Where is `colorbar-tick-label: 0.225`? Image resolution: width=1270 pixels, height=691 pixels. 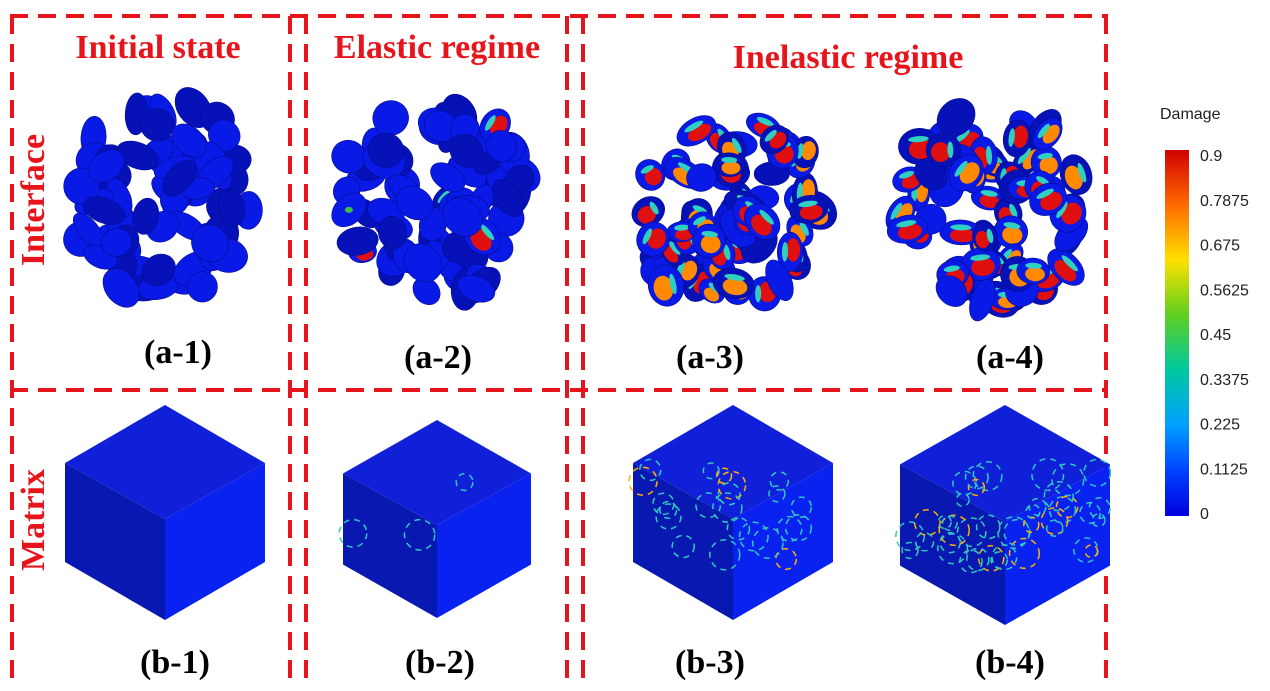
colorbar-tick-label: 0.225 is located at coordinates (1220, 425).